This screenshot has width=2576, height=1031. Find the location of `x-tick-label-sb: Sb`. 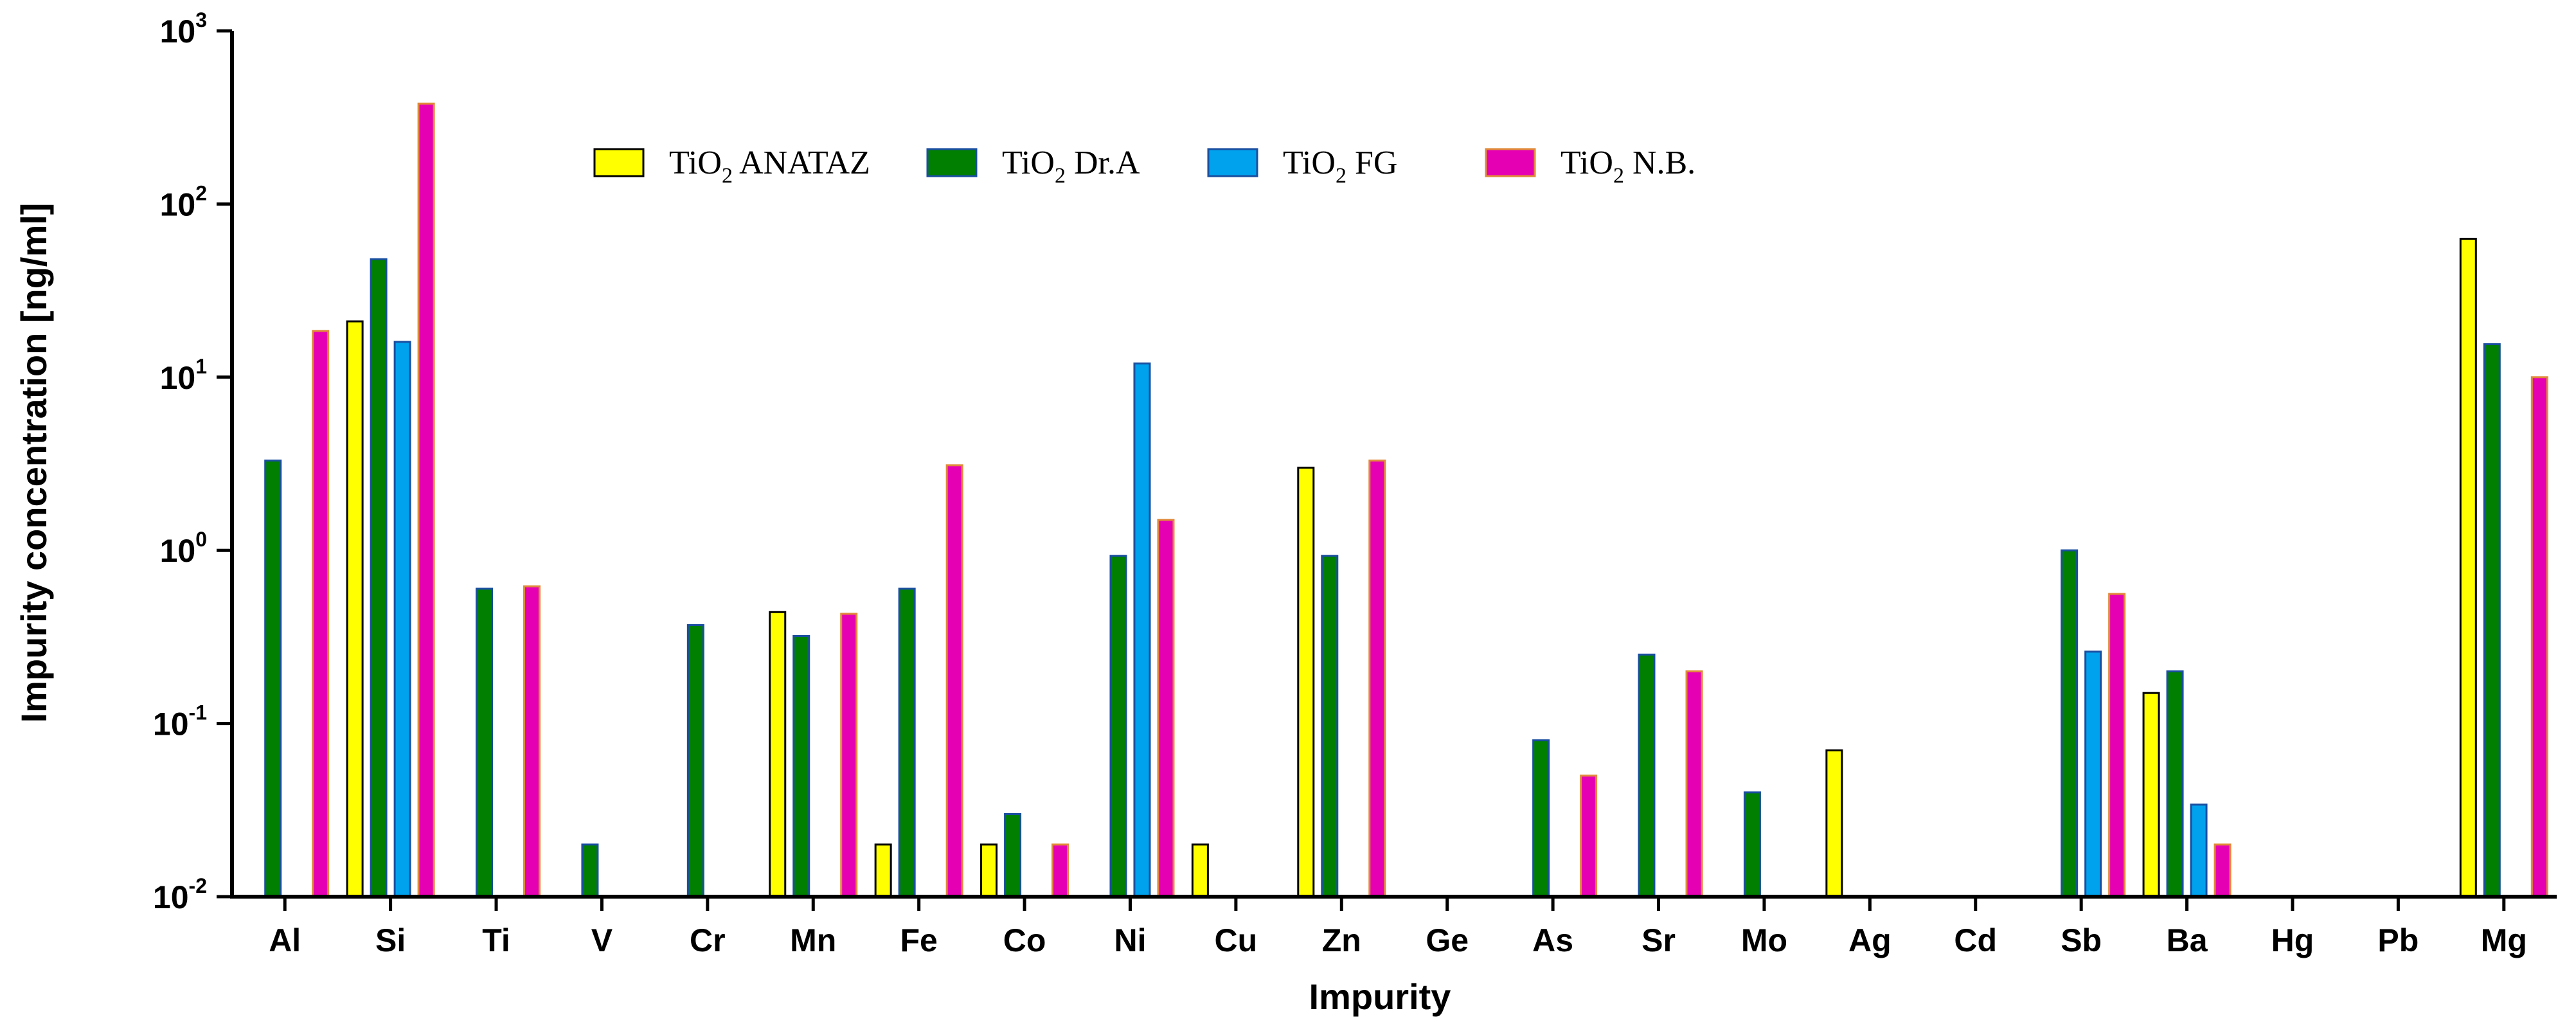

x-tick-label-sb: Sb is located at coordinates (2081, 940).